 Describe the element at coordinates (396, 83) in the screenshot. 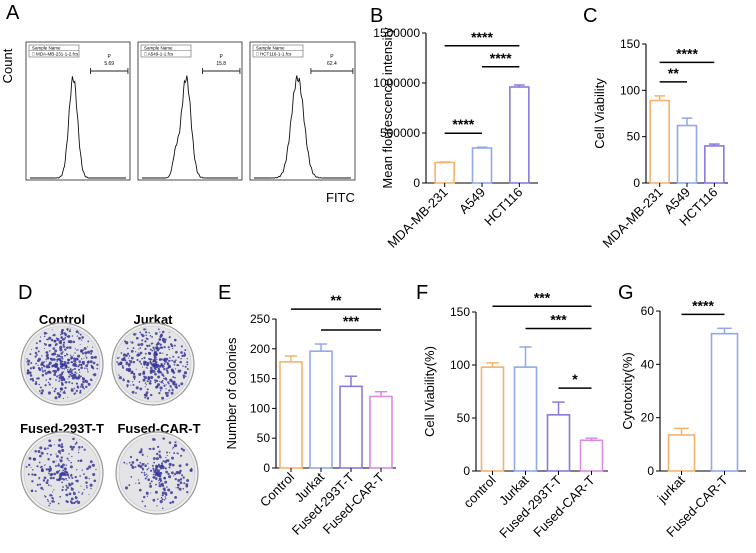

I see `y-tick-label: 1000000` at that location.